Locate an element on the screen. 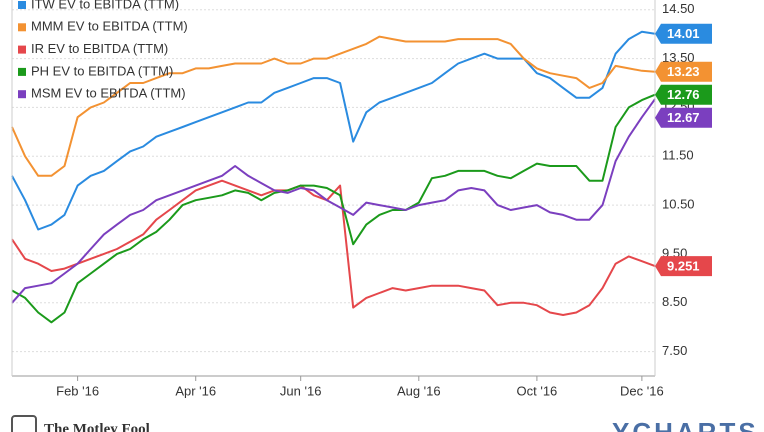 The image size is (764, 432). value-label: 12.76 is located at coordinates (683, 94).